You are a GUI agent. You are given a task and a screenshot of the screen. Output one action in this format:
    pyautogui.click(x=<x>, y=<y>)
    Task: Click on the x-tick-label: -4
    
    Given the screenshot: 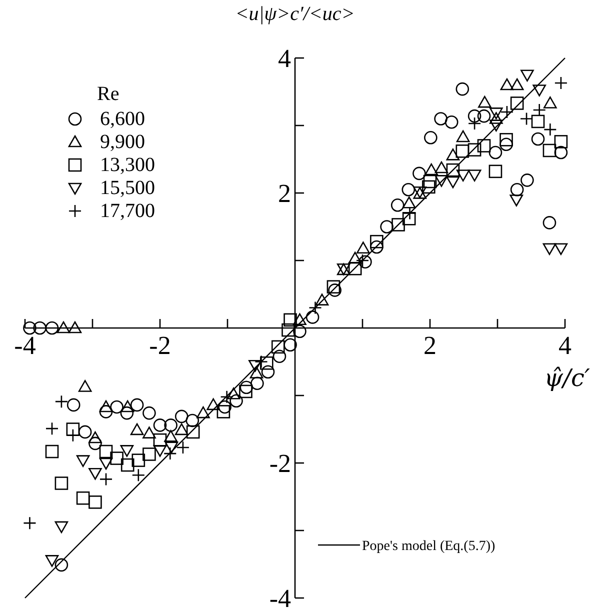 What is the action you would take?
    pyautogui.click(x=25, y=345)
    